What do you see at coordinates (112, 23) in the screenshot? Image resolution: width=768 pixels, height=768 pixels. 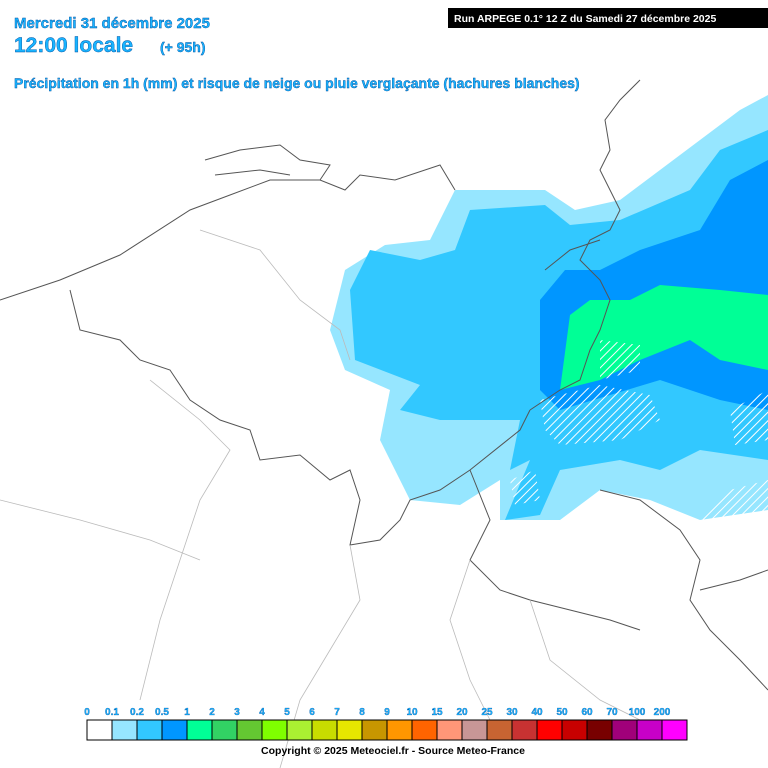 I see `date: Mercredi 31 décembre 2025` at bounding box center [112, 23].